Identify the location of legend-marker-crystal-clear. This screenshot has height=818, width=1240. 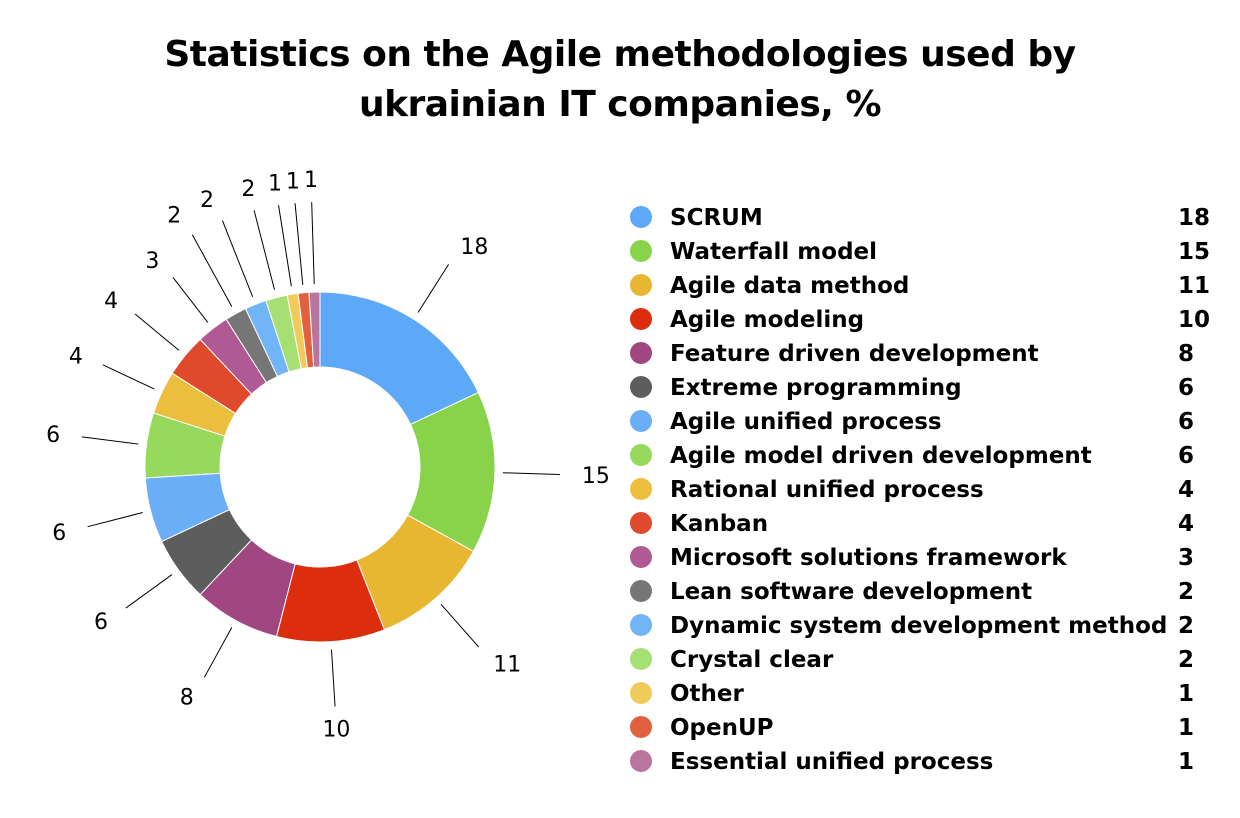
(641, 659).